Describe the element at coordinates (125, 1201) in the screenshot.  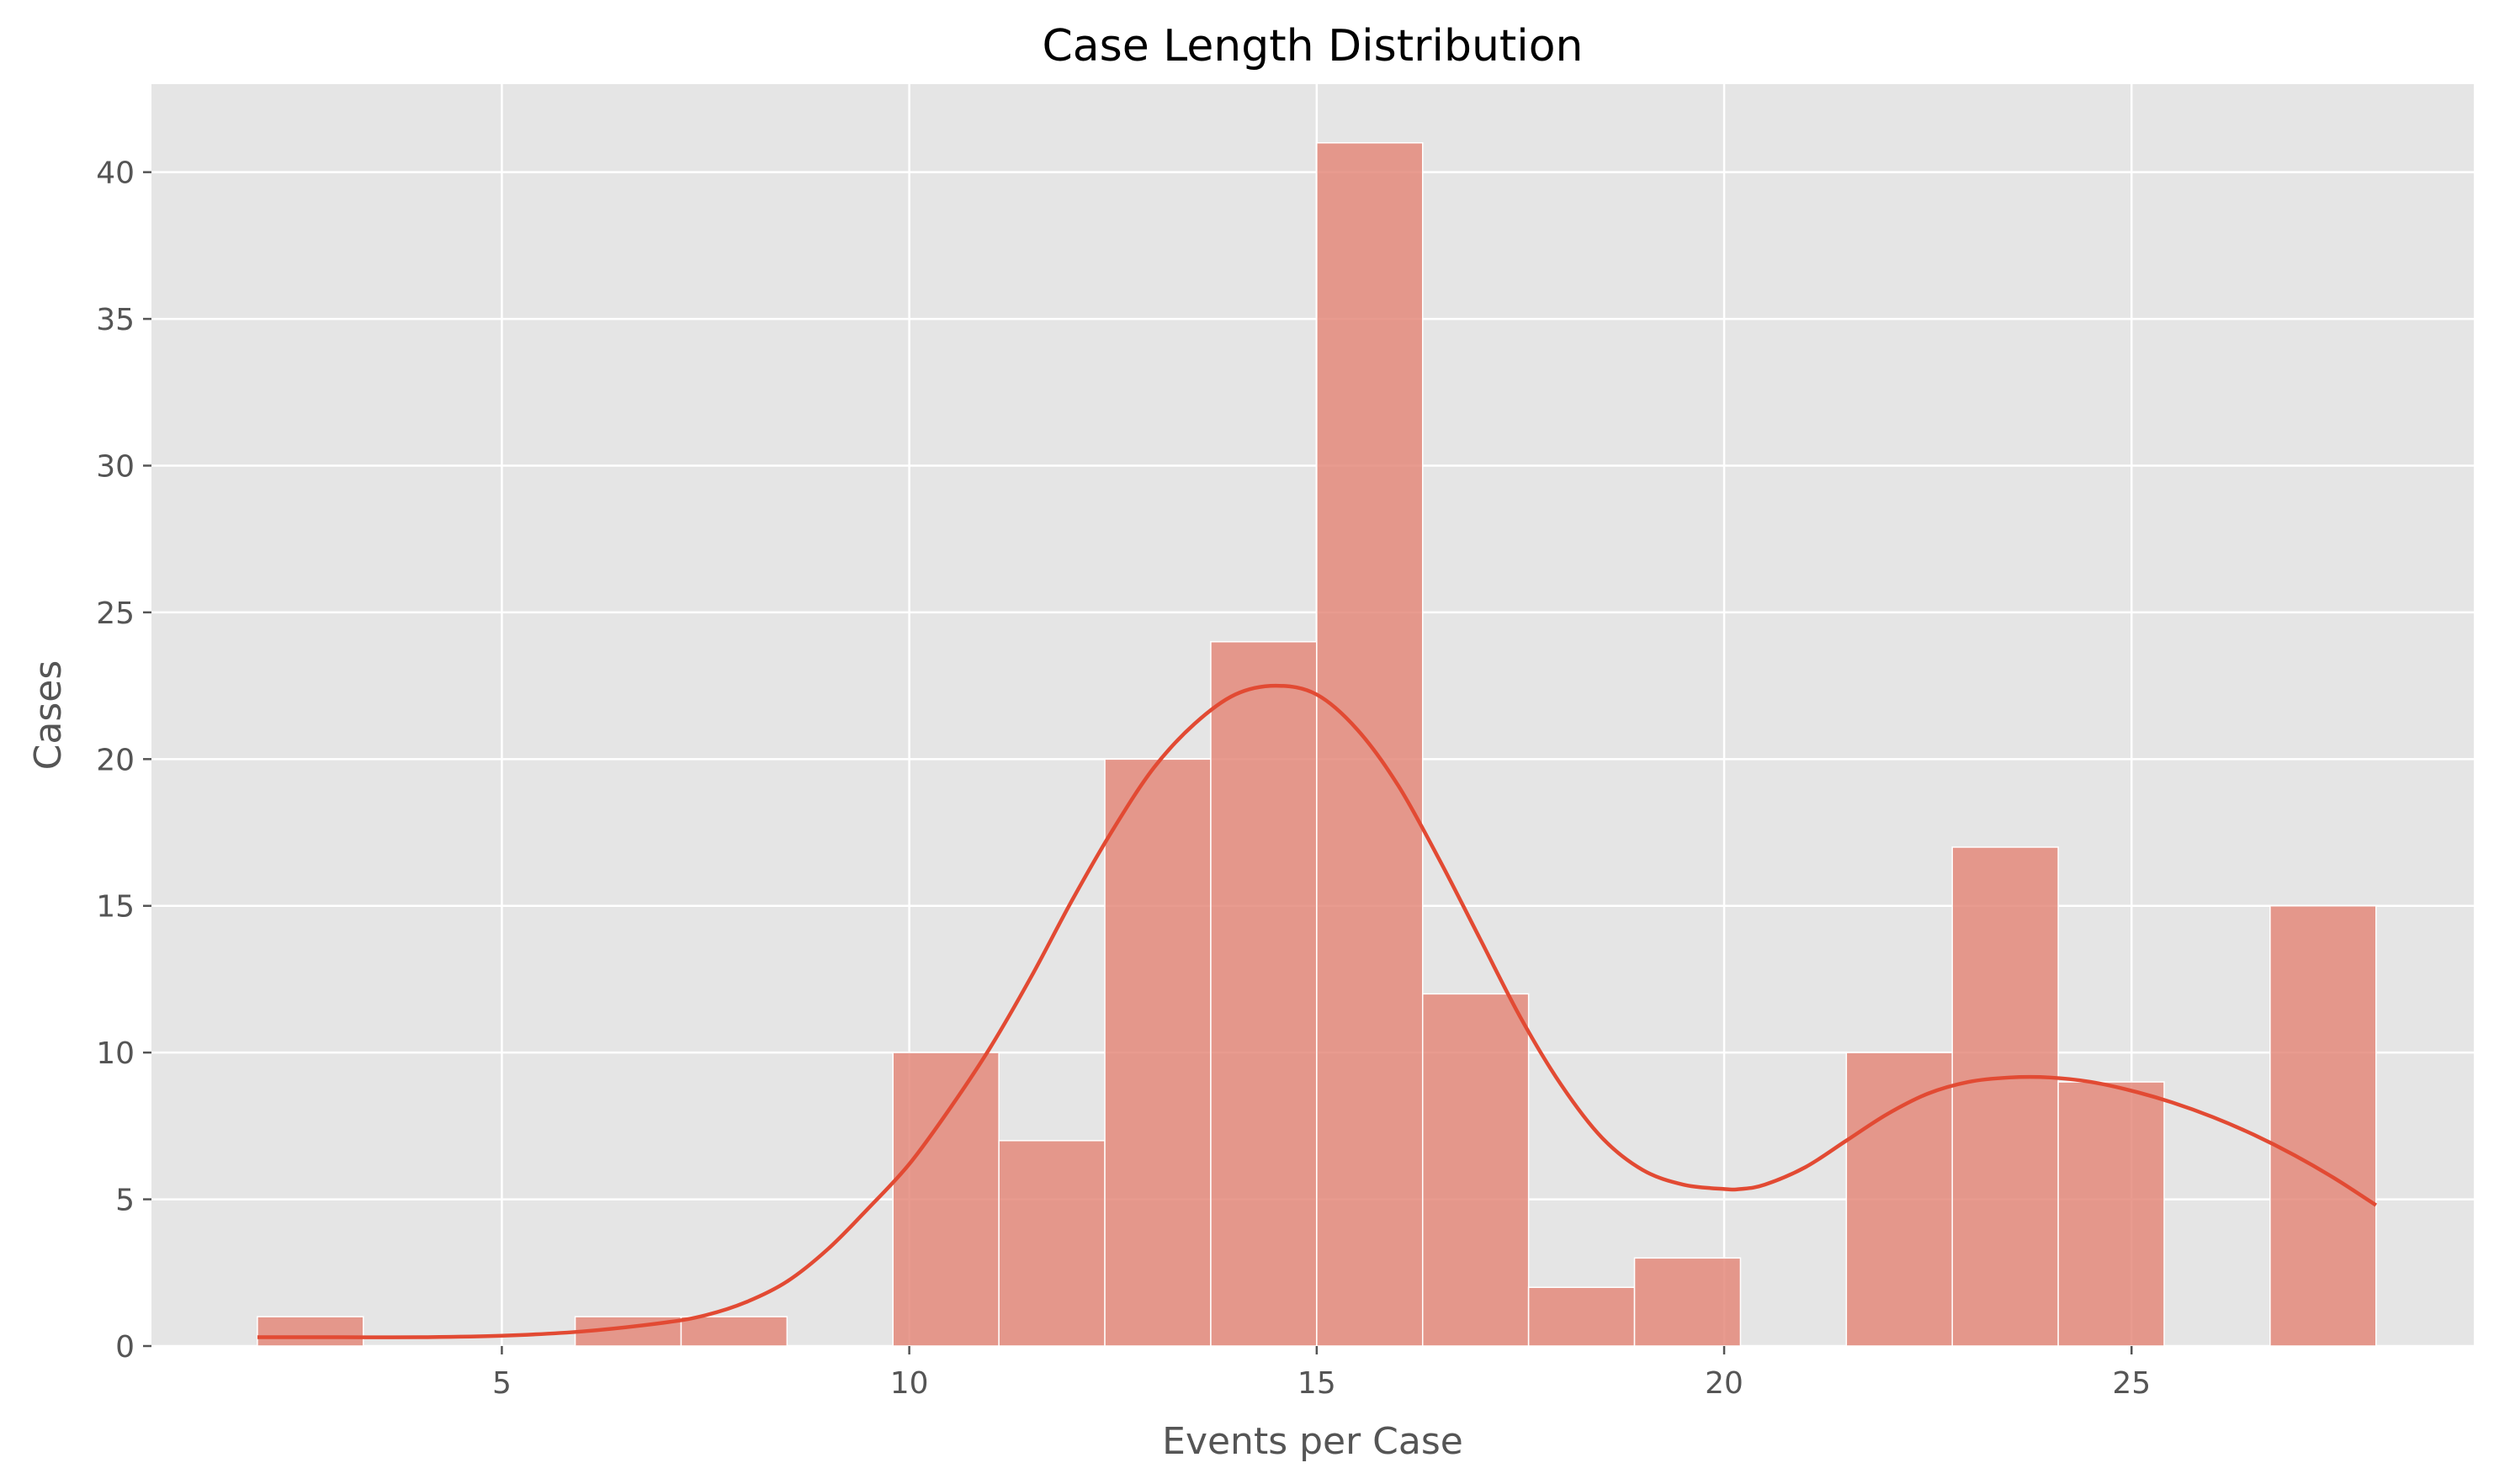
I see `y-tick-label: 5` at that location.